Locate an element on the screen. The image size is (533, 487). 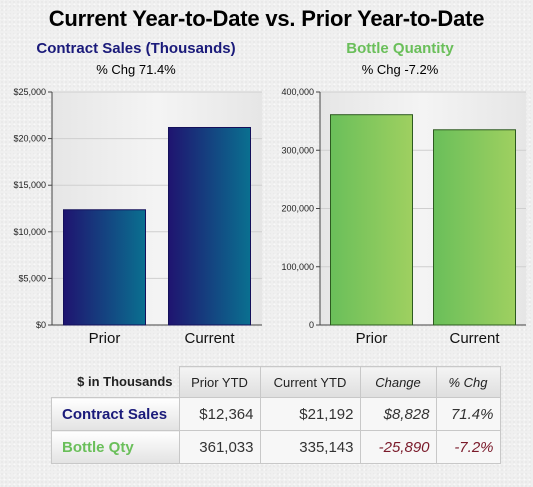
cell-bottle-pct: -7.2% is located at coordinates (468, 447).